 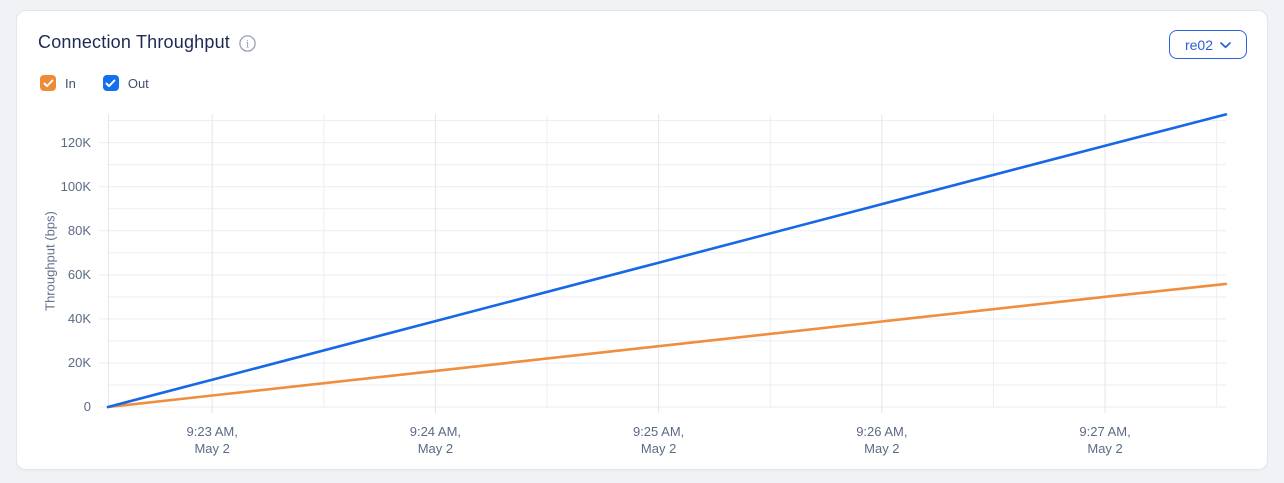 I want to click on checkbox-in-checked, so click(x=48, y=83).